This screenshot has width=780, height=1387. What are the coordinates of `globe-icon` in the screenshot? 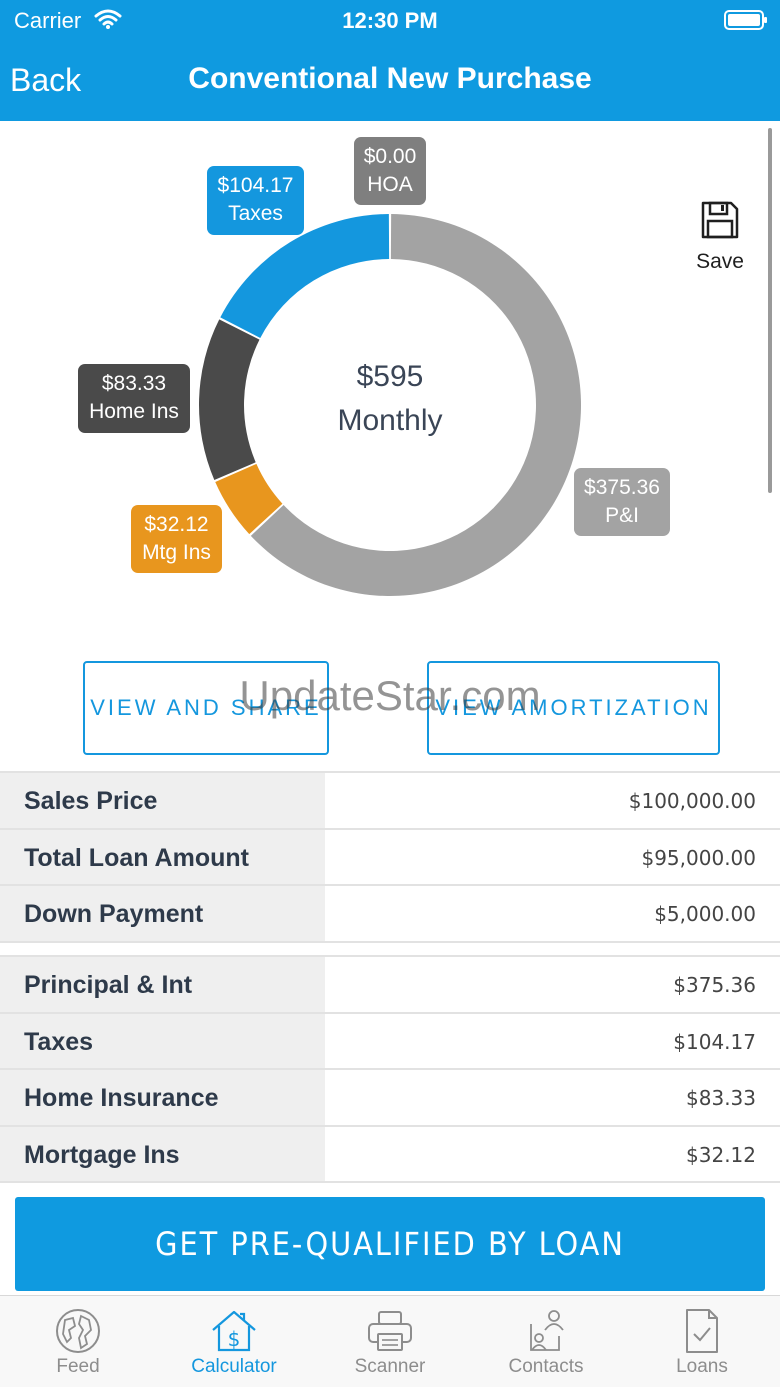 It's located at (78, 1331).